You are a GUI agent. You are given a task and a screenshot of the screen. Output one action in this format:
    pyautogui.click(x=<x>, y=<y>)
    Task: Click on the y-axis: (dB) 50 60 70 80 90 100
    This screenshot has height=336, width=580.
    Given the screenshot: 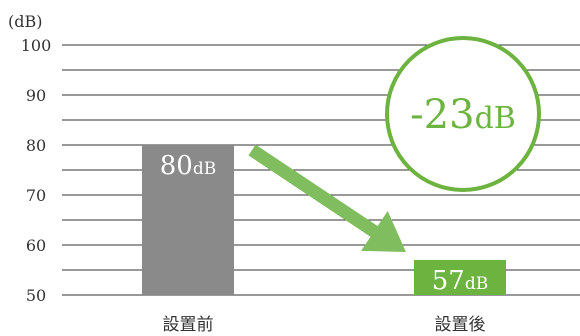 What is the action you would take?
    pyautogui.click(x=29, y=158)
    